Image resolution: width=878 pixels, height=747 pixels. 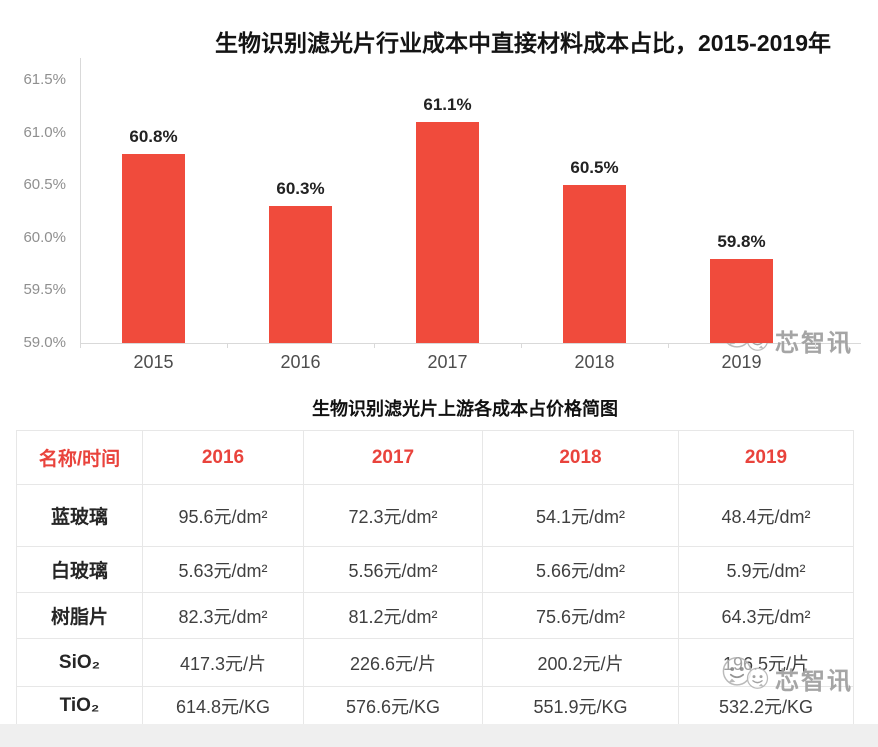 I want to click on y-axis-tick-label: 59.0%, so click(x=44, y=342).